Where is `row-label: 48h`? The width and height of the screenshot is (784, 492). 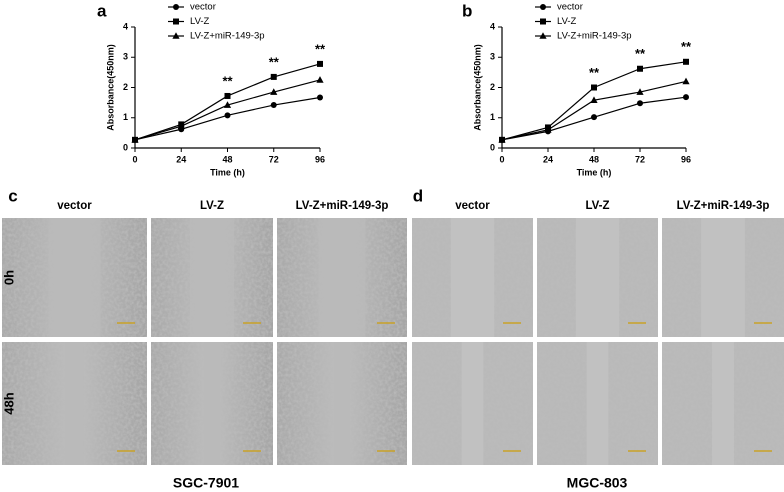 row-label: 48h is located at coordinates (8, 403).